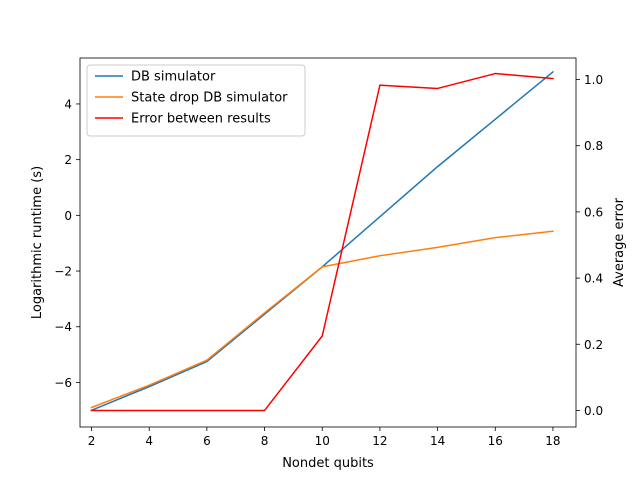 This screenshot has height=480, width=640. What do you see at coordinates (593, 80) in the screenshot?
I see `y-right-tick-label: 1.0` at bounding box center [593, 80].